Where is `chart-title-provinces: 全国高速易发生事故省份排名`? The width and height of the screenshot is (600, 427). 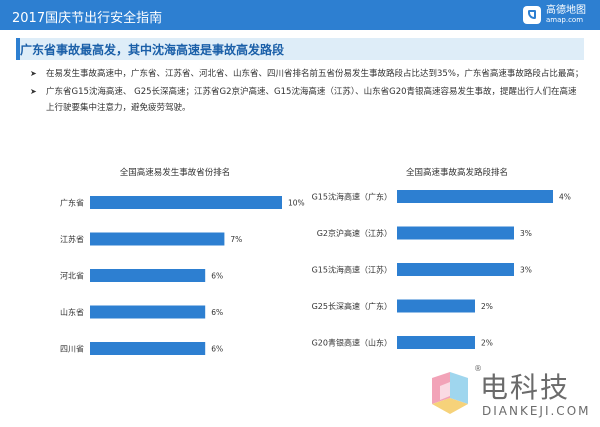
chart-title-provinces: 全国高速易发生事故省份排名 is located at coordinates (175, 172).